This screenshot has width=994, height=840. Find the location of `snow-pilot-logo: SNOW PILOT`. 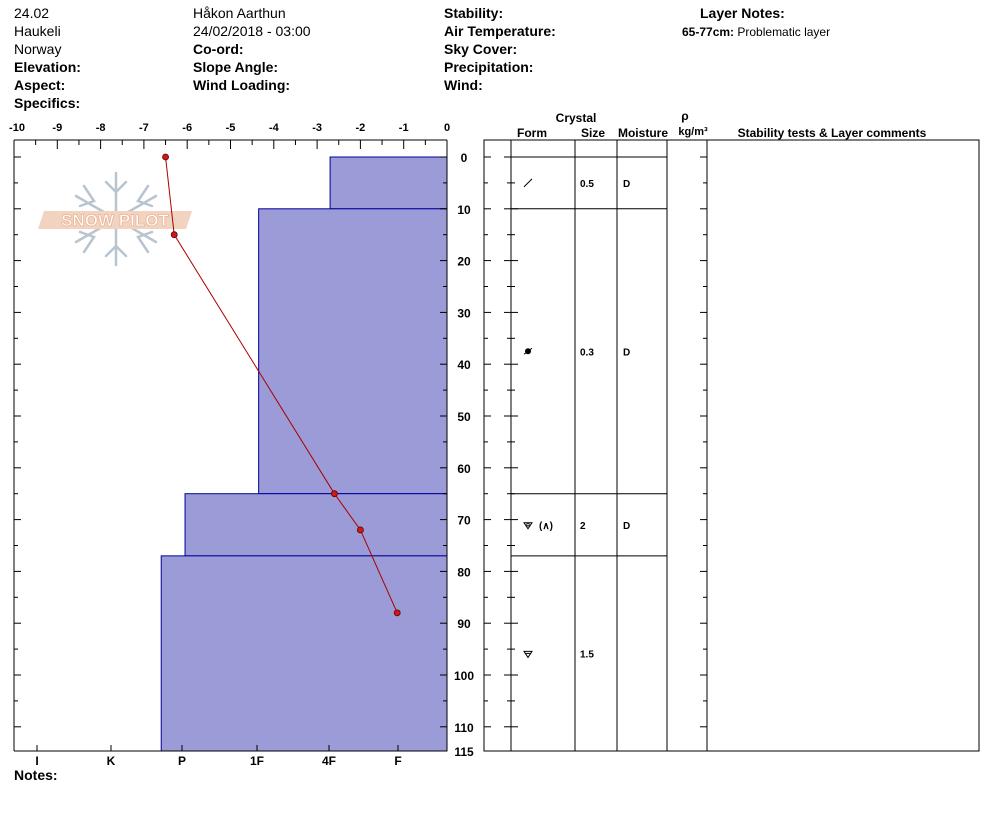

snow-pilot-logo: SNOW PILOT is located at coordinates (115, 219).